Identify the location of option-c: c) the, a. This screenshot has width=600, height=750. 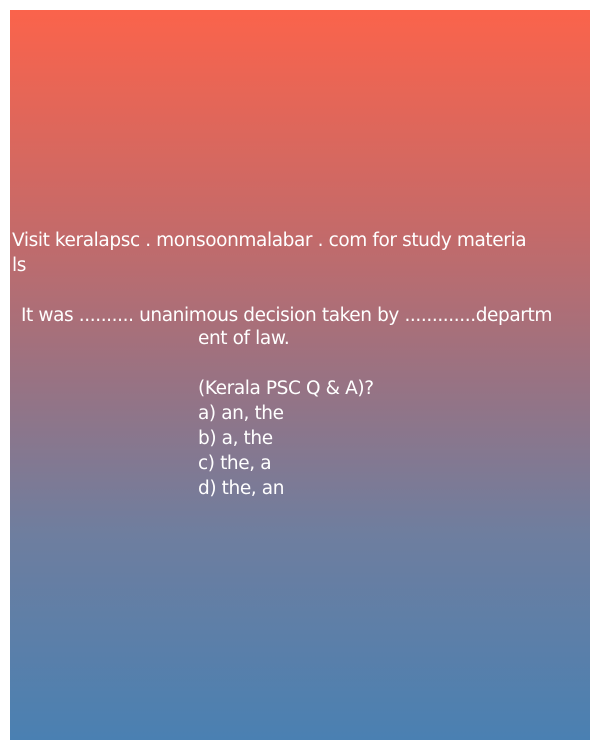
(235, 463).